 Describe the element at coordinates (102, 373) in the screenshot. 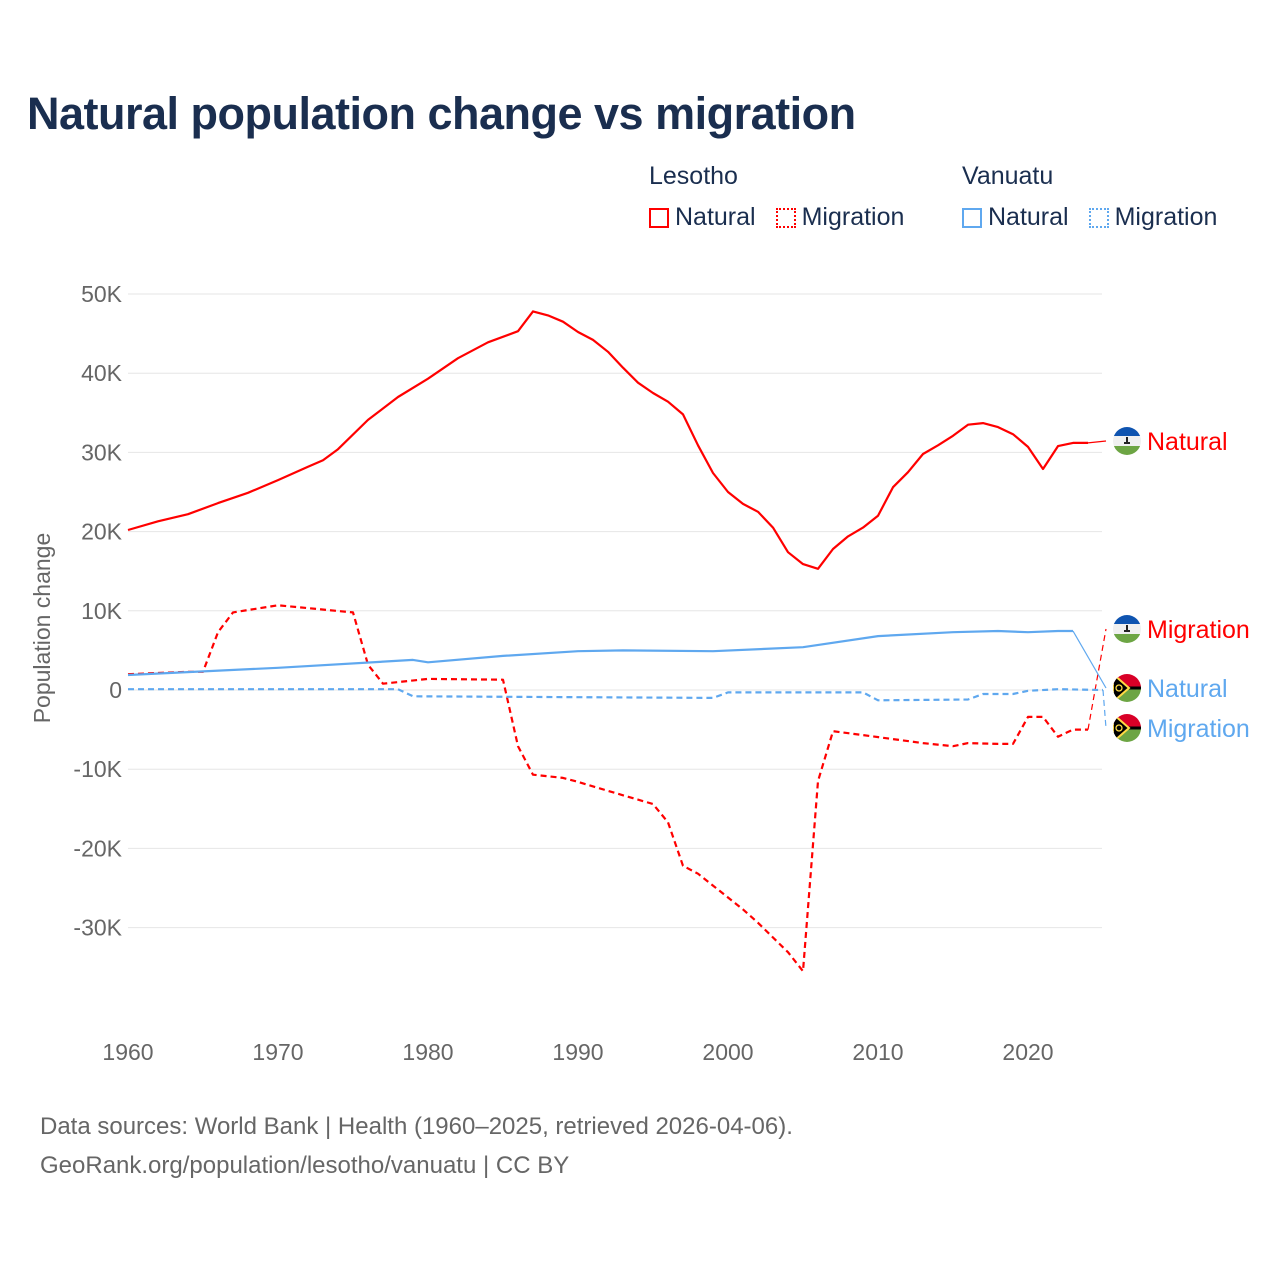

I see `y-tick-label: 40K` at that location.